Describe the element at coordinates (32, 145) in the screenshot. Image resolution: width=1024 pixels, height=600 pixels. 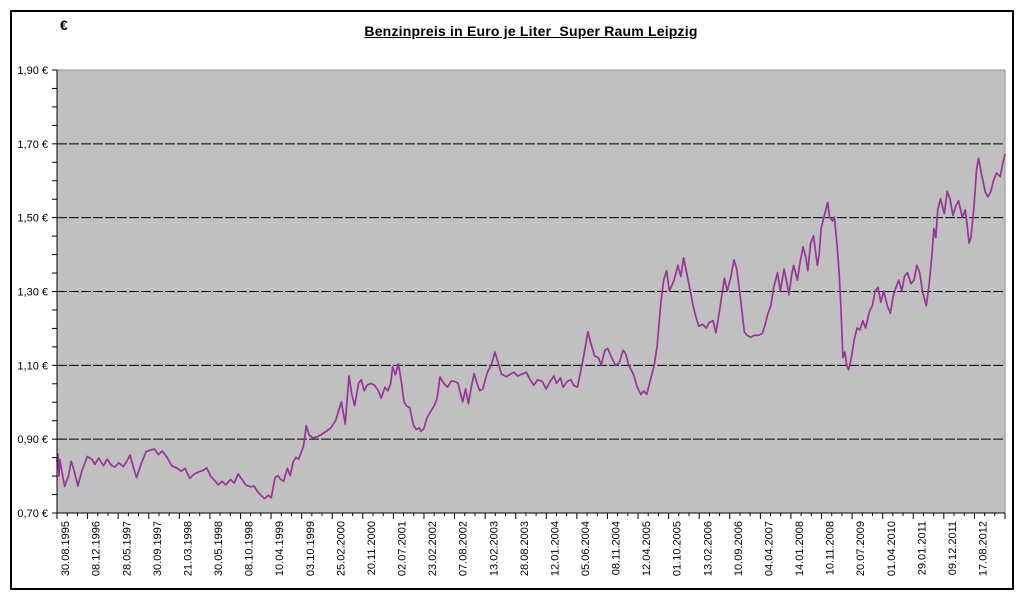
I see `y-axis-label: 1,70 €` at that location.